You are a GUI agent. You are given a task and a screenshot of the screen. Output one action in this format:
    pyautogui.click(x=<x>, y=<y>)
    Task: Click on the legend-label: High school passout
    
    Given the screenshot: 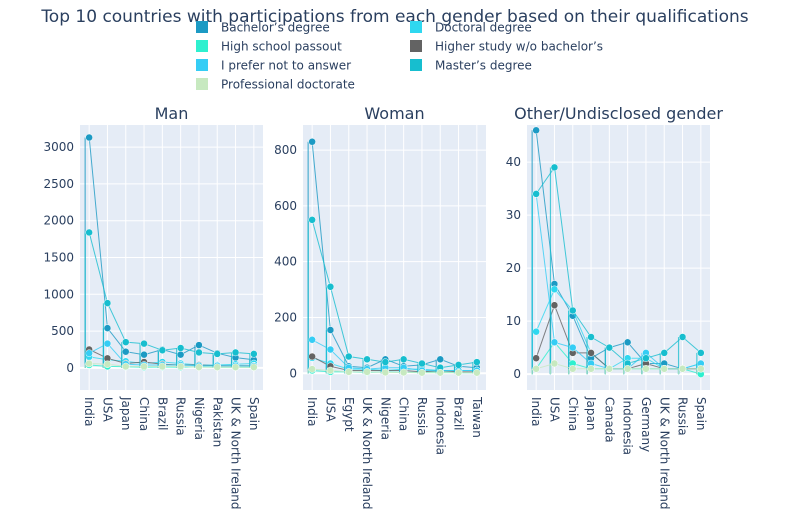 What is the action you would take?
    pyautogui.click(x=281, y=47)
    